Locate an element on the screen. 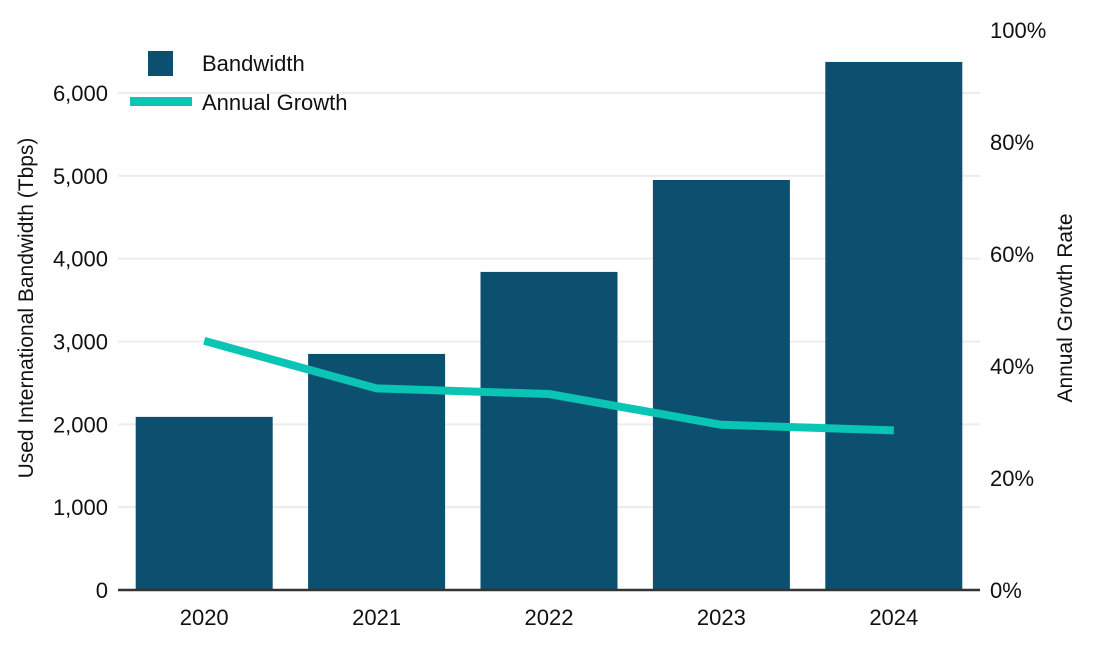 The image size is (1100, 660). bar-2023 is located at coordinates (721, 384).